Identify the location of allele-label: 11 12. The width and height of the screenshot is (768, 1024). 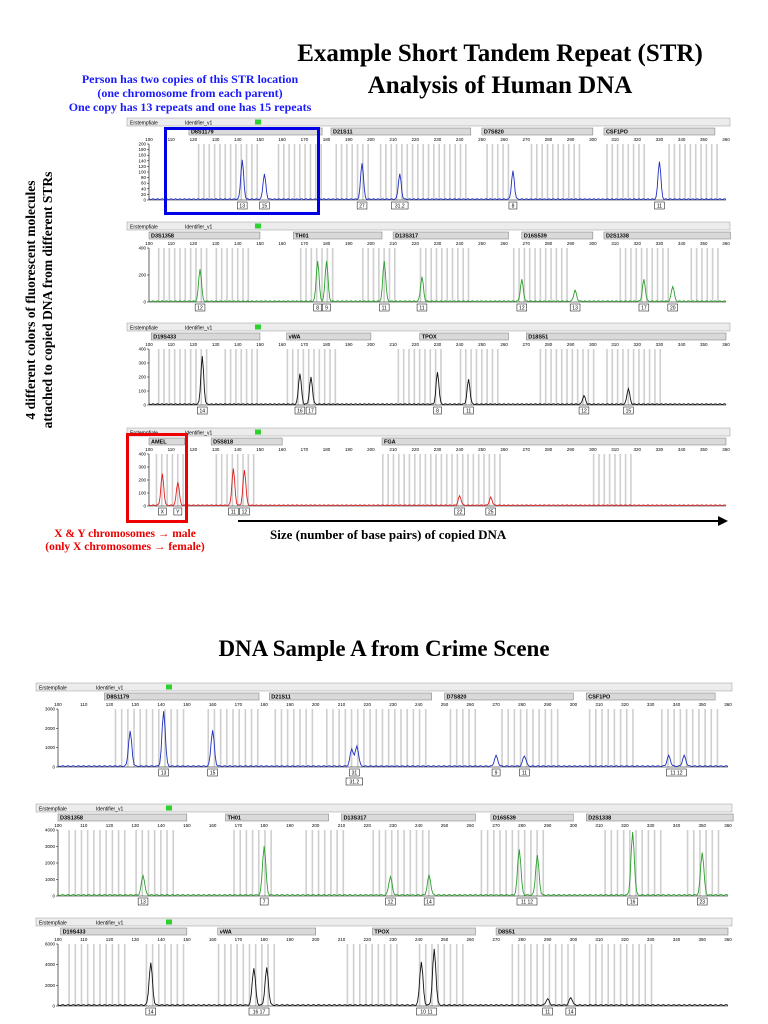
(527, 903).